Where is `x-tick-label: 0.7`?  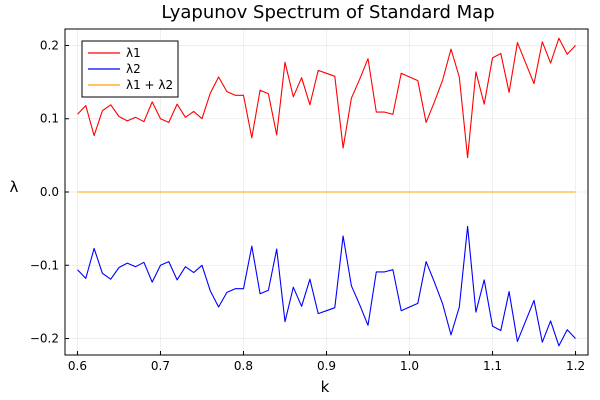 x-tick-label: 0.7 is located at coordinates (160, 366).